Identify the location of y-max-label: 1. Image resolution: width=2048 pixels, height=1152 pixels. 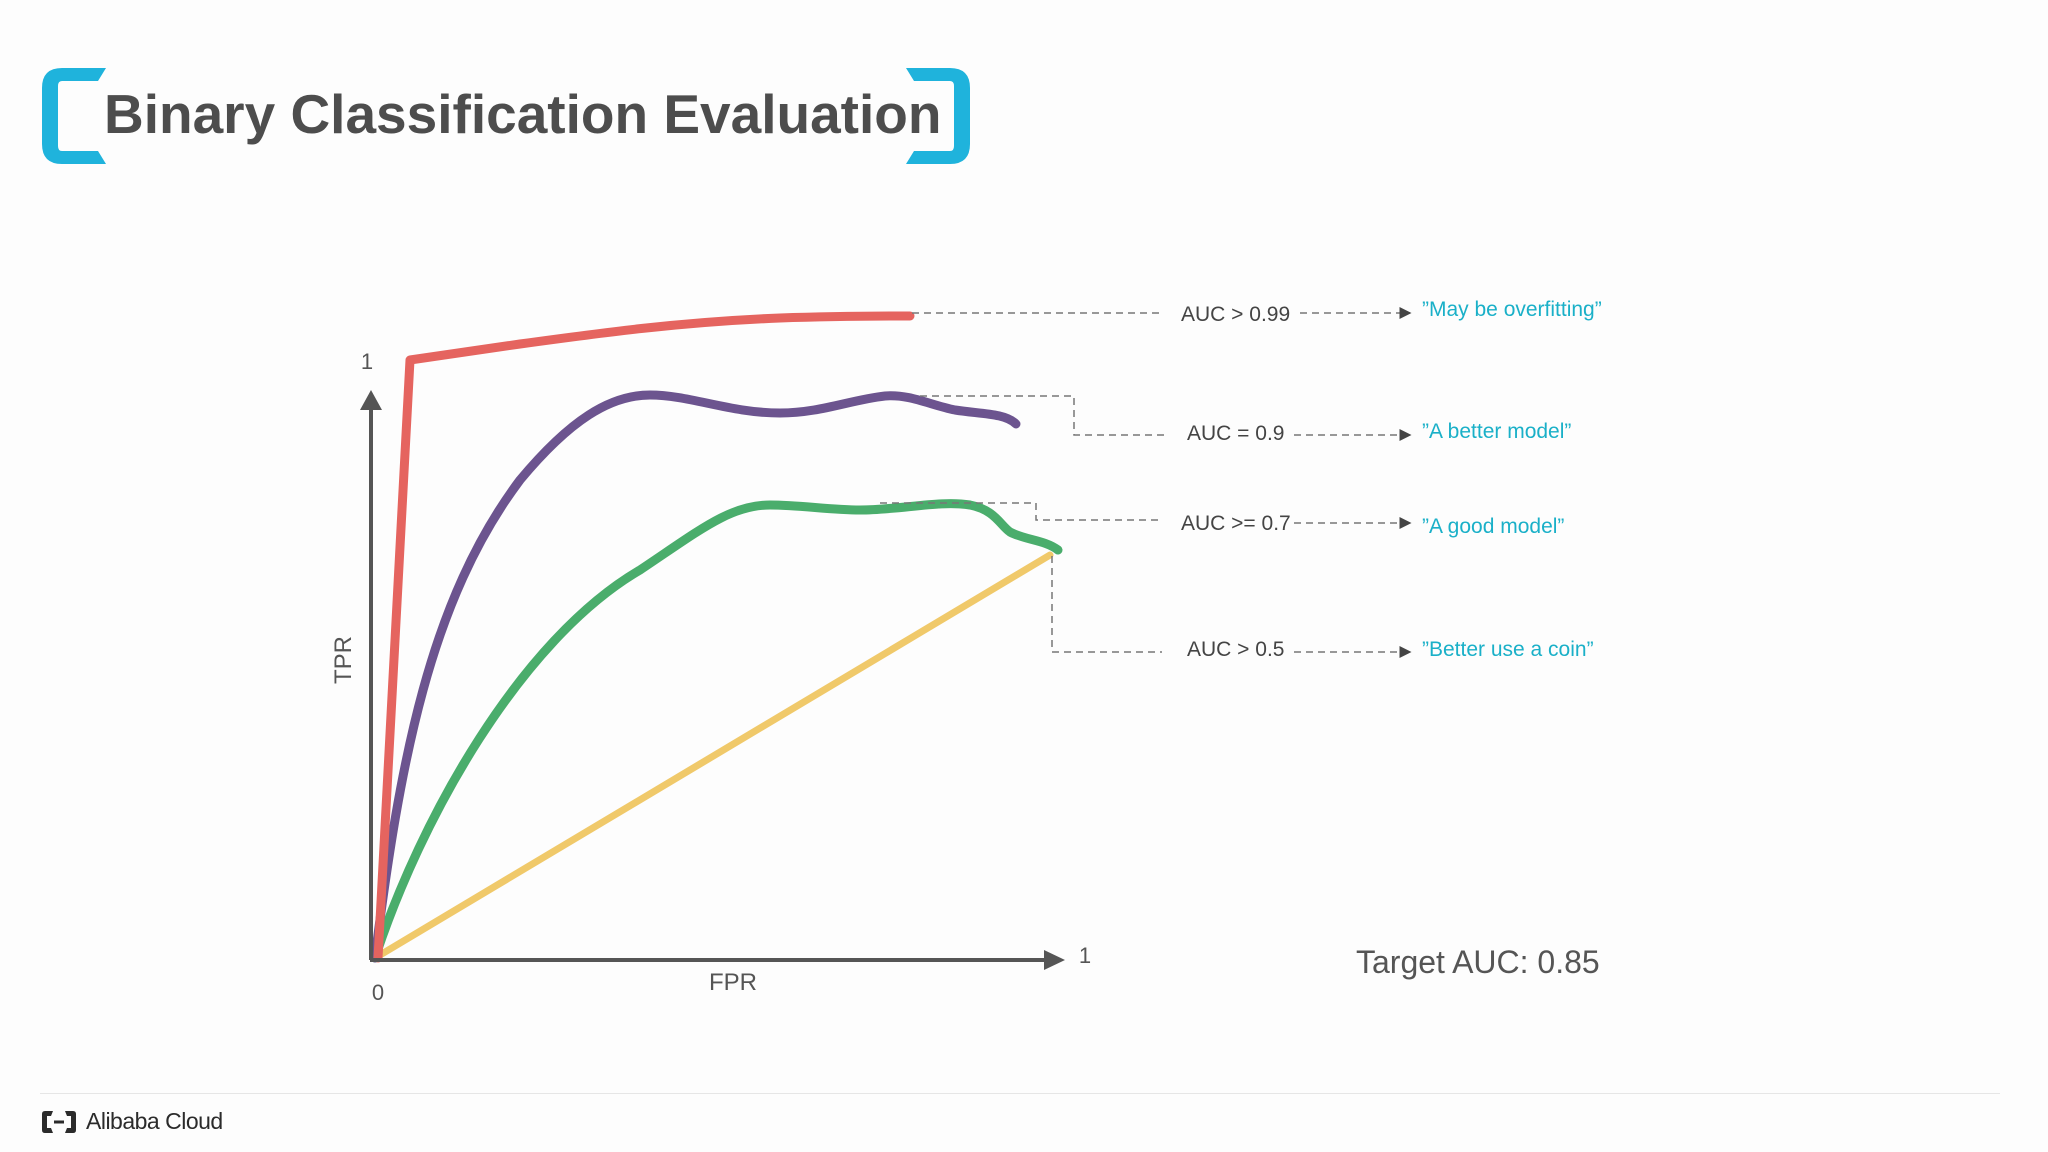
(367, 361).